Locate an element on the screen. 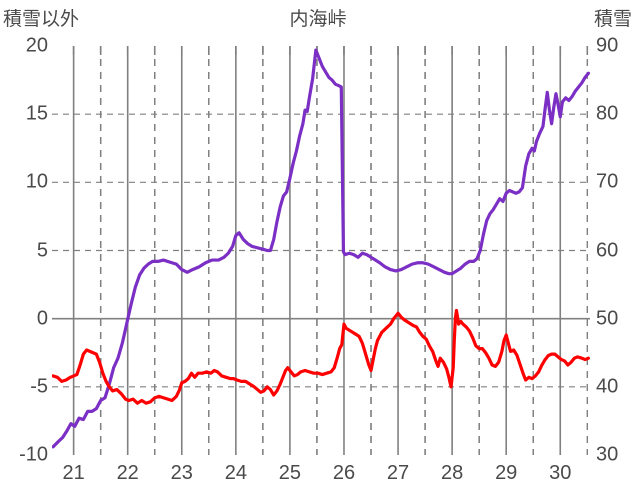 This screenshot has height=501, width=636. x-tick-26: 26 is located at coordinates (344, 473).